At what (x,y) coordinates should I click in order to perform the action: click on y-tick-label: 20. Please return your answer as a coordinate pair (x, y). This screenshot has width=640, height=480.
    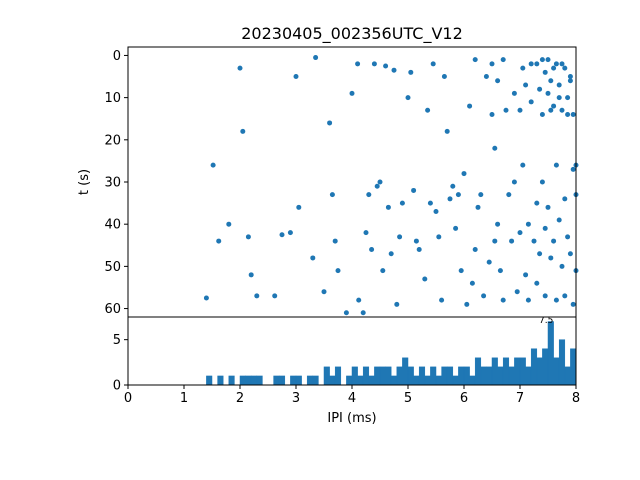
    Looking at the image, I should click on (112, 140).